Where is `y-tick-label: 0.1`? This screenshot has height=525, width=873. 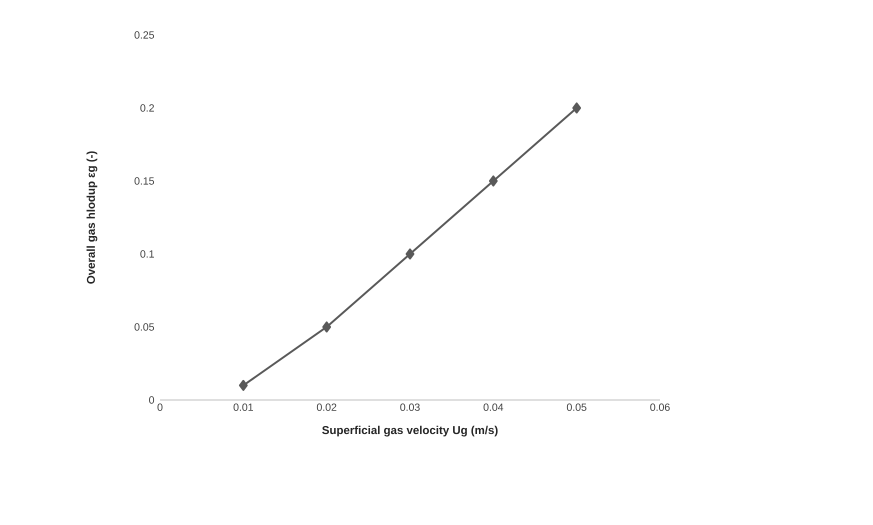 y-tick-label: 0.1 is located at coordinates (147, 254).